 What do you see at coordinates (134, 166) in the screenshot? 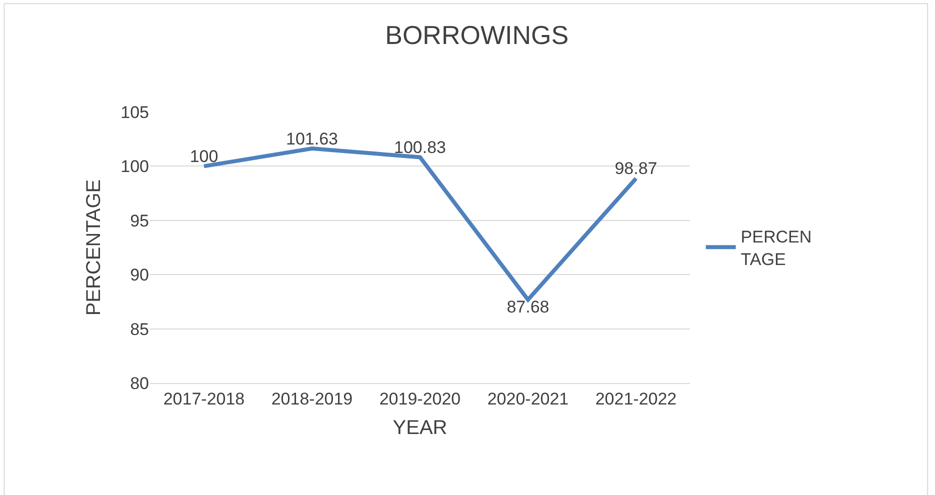
I see `y-tick-label: 100` at bounding box center [134, 166].